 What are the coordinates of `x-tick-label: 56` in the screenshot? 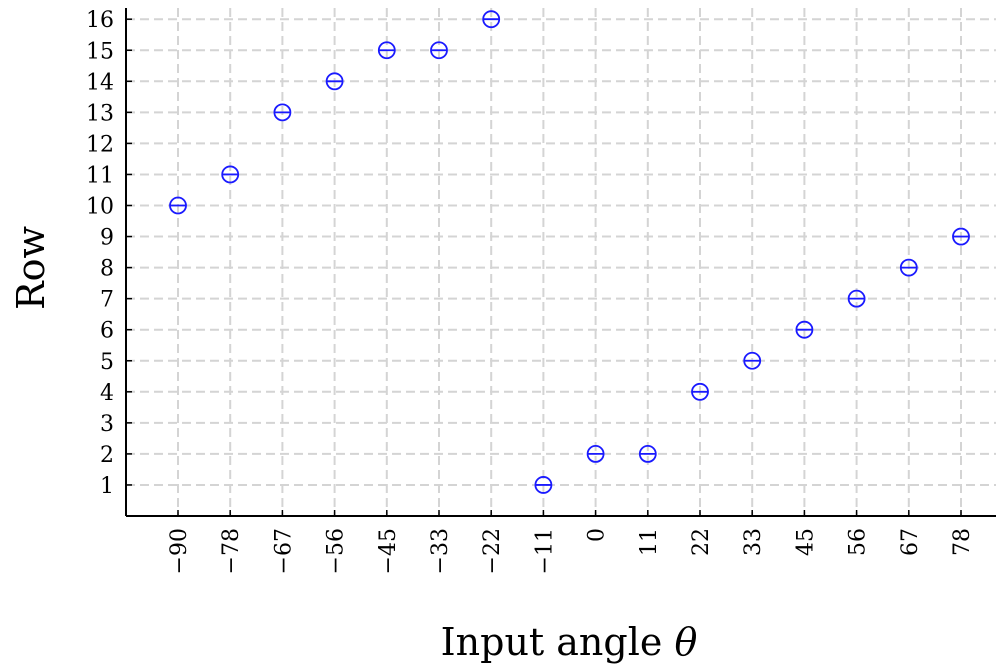 It's located at (858, 542).